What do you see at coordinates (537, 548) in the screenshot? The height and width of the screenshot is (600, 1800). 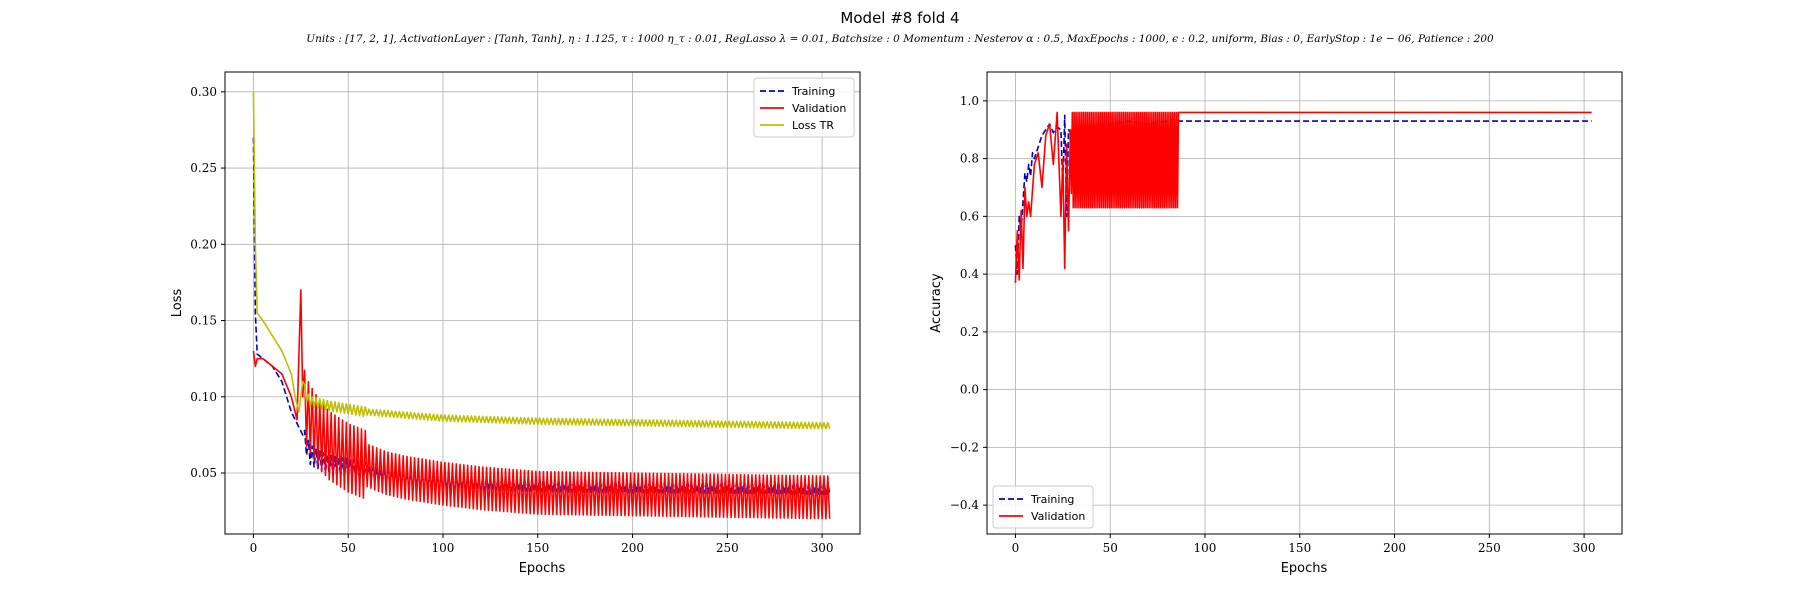 I see `loss-xtick-label: 150` at bounding box center [537, 548].